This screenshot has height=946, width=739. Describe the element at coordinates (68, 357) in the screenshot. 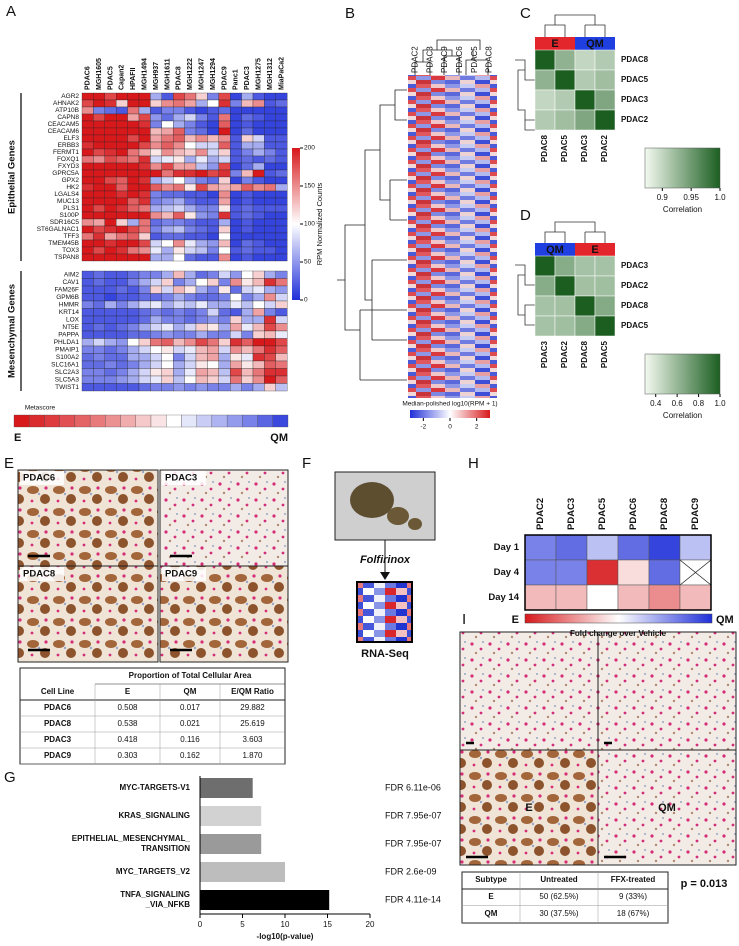

I see `gene-label: S100A2` at that location.